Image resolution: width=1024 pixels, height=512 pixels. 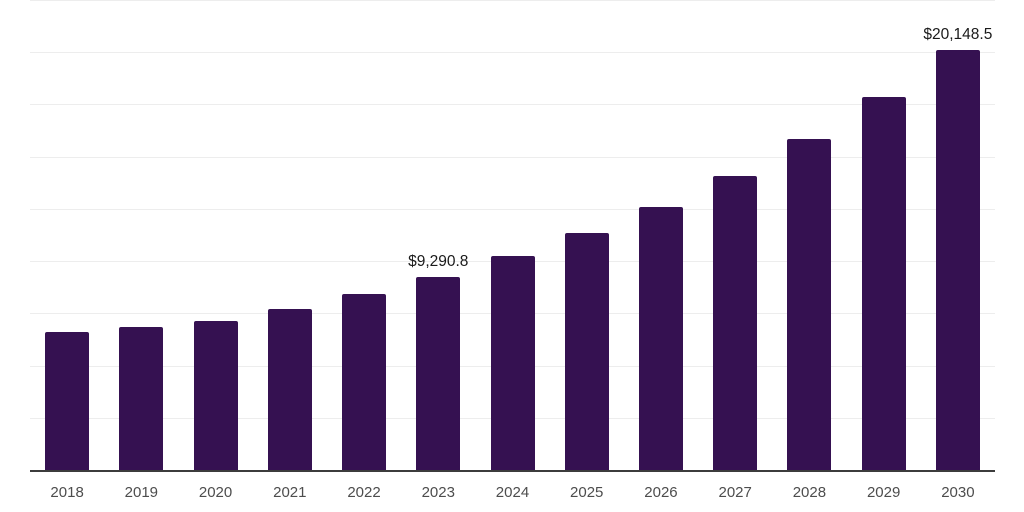 I want to click on bar-2024, so click(x=512, y=363).